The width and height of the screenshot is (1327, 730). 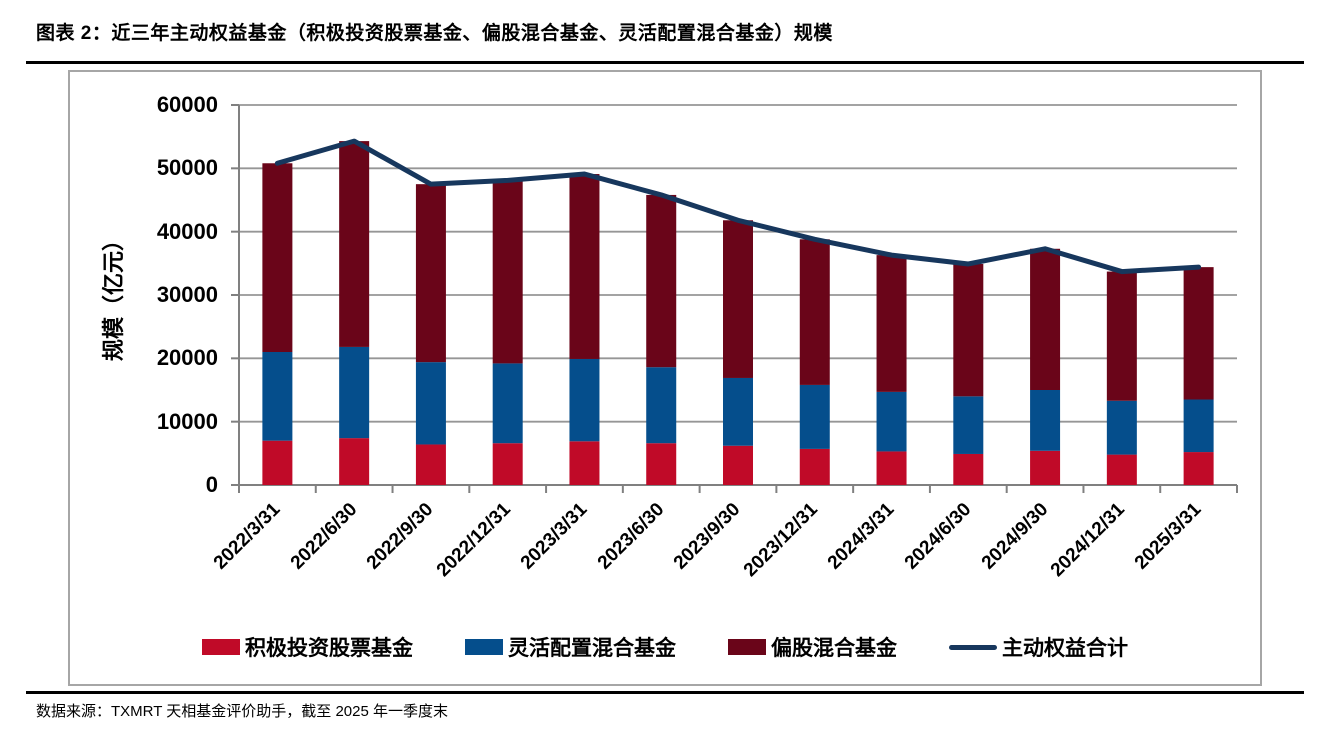 What do you see at coordinates (861, 536) in the screenshot?
I see `x-tick-label: 2024/3/31` at bounding box center [861, 536].